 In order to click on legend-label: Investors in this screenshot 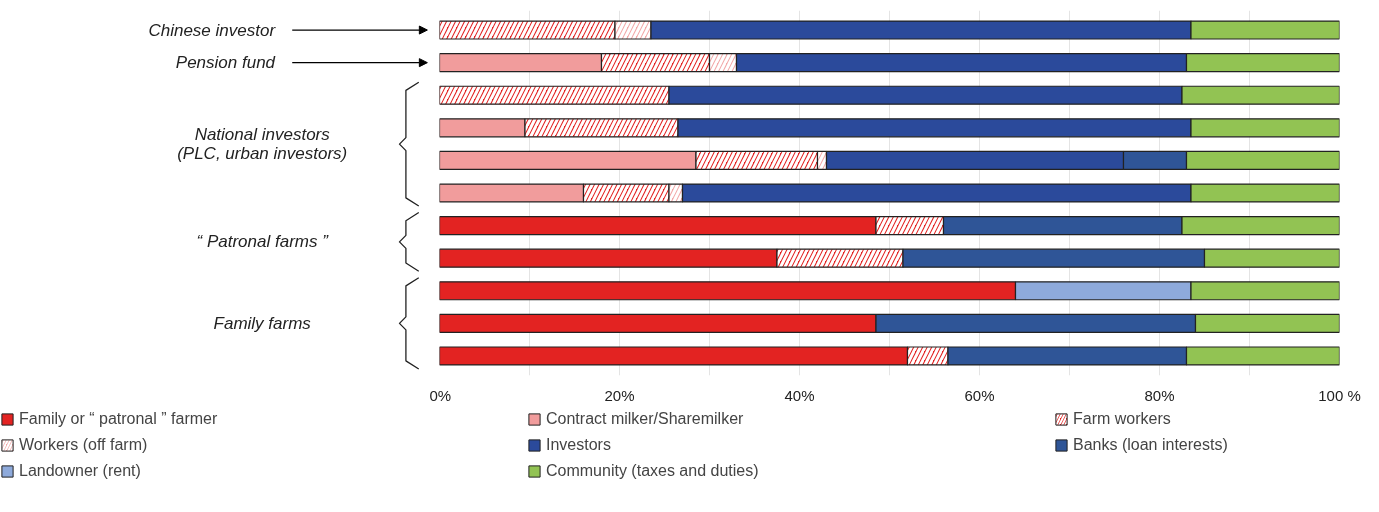, I will do `click(579, 445)`.